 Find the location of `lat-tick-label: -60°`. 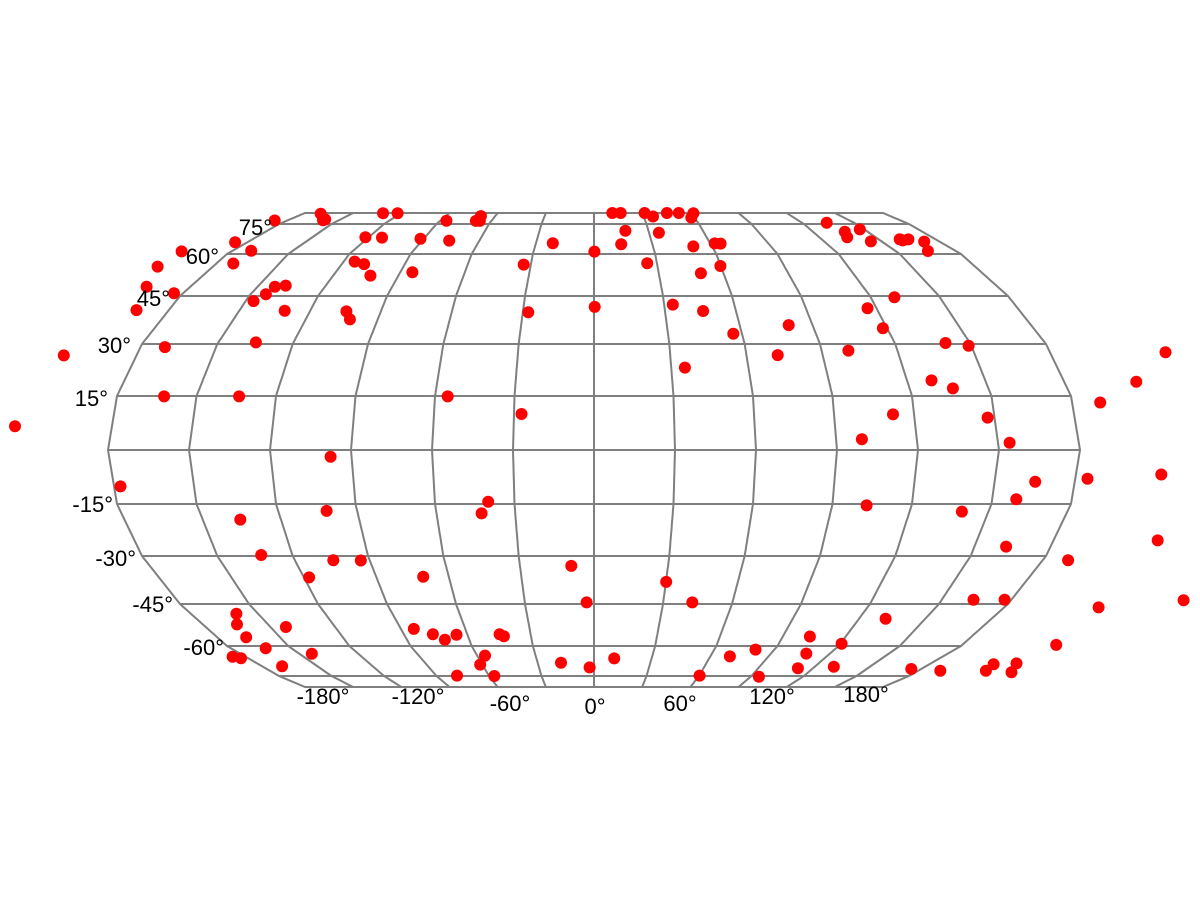

lat-tick-label: -60° is located at coordinates (203, 647).